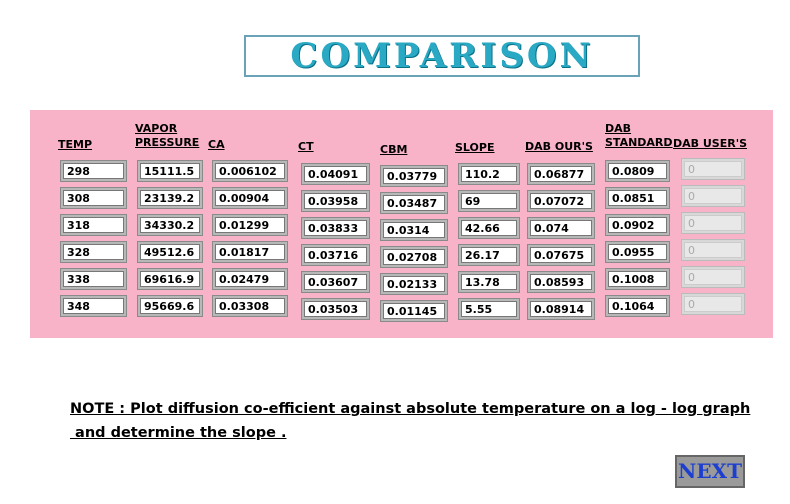  I want to click on value-text: 348, so click(93, 306).